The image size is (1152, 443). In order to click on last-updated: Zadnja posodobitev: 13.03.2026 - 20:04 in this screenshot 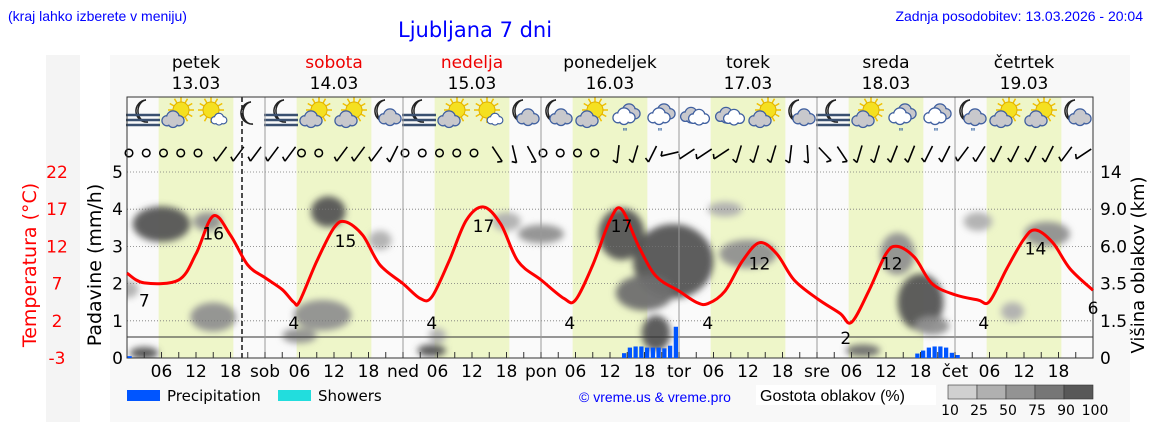, I will do `click(1019, 16)`.